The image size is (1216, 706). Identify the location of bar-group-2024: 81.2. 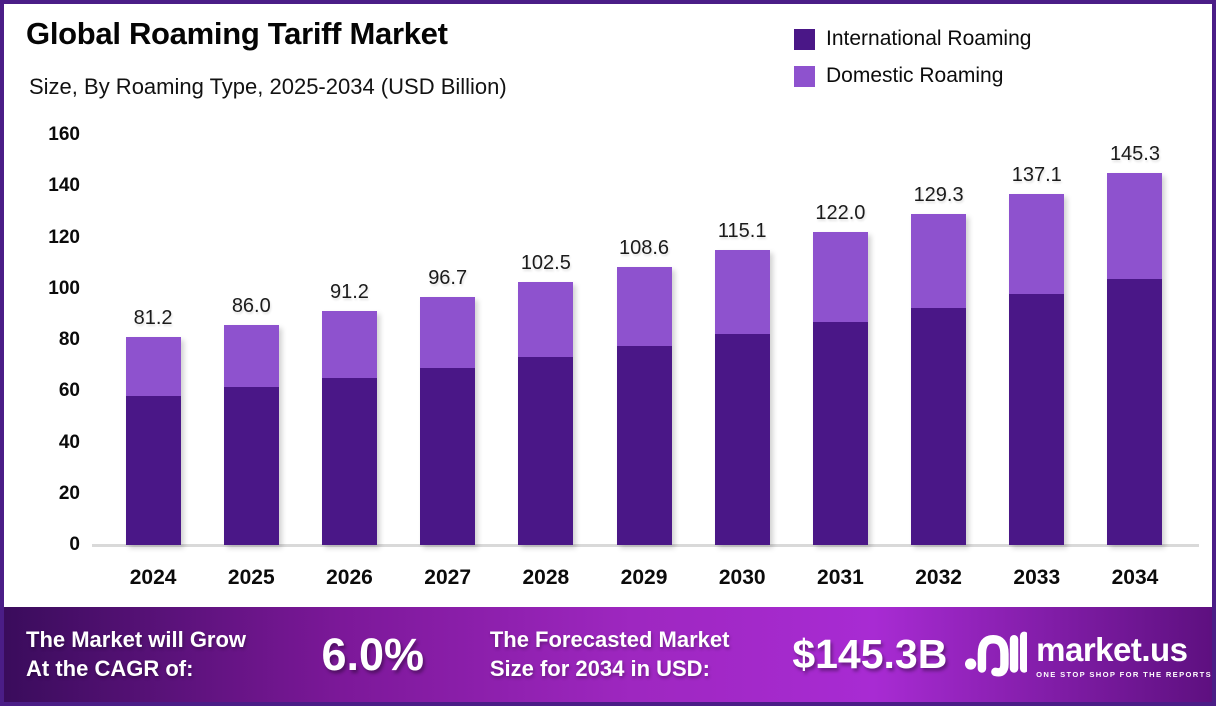
(153, 340).